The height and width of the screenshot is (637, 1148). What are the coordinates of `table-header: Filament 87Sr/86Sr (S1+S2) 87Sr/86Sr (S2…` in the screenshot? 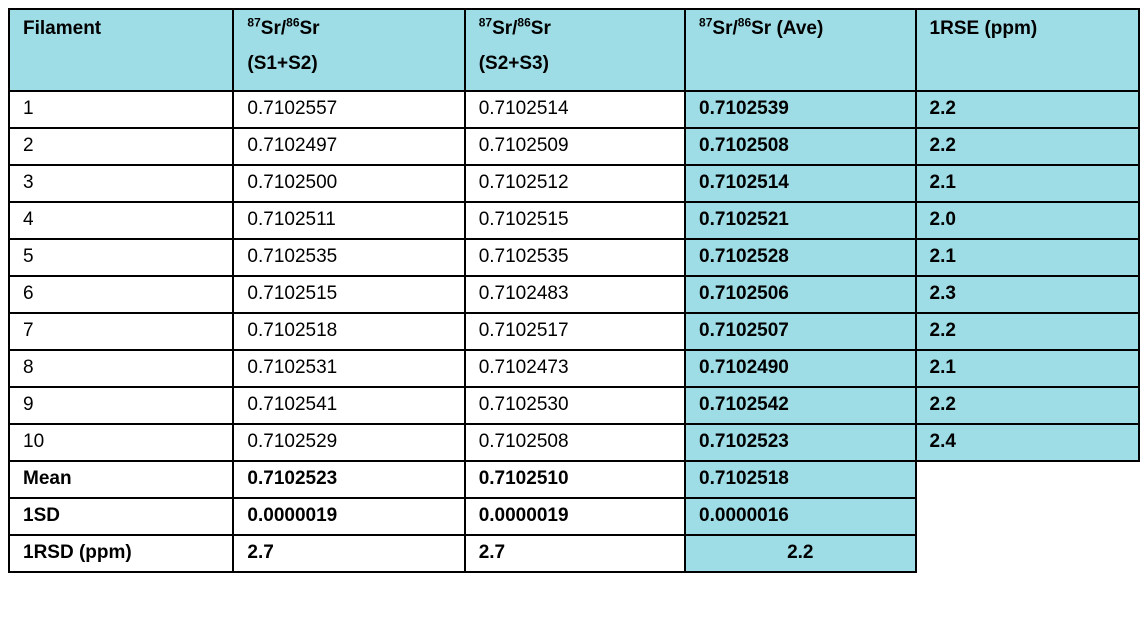 It's located at (574, 50).